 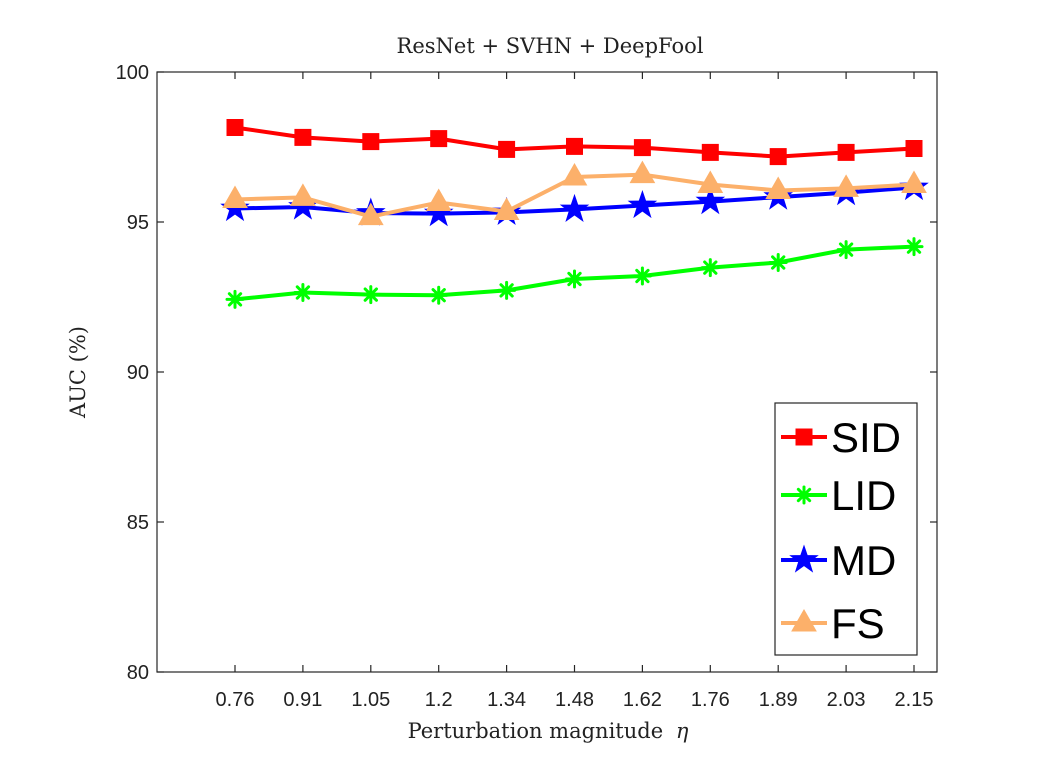 What do you see at coordinates (138, 523) in the screenshot?
I see `y-tick-label: 85` at bounding box center [138, 523].